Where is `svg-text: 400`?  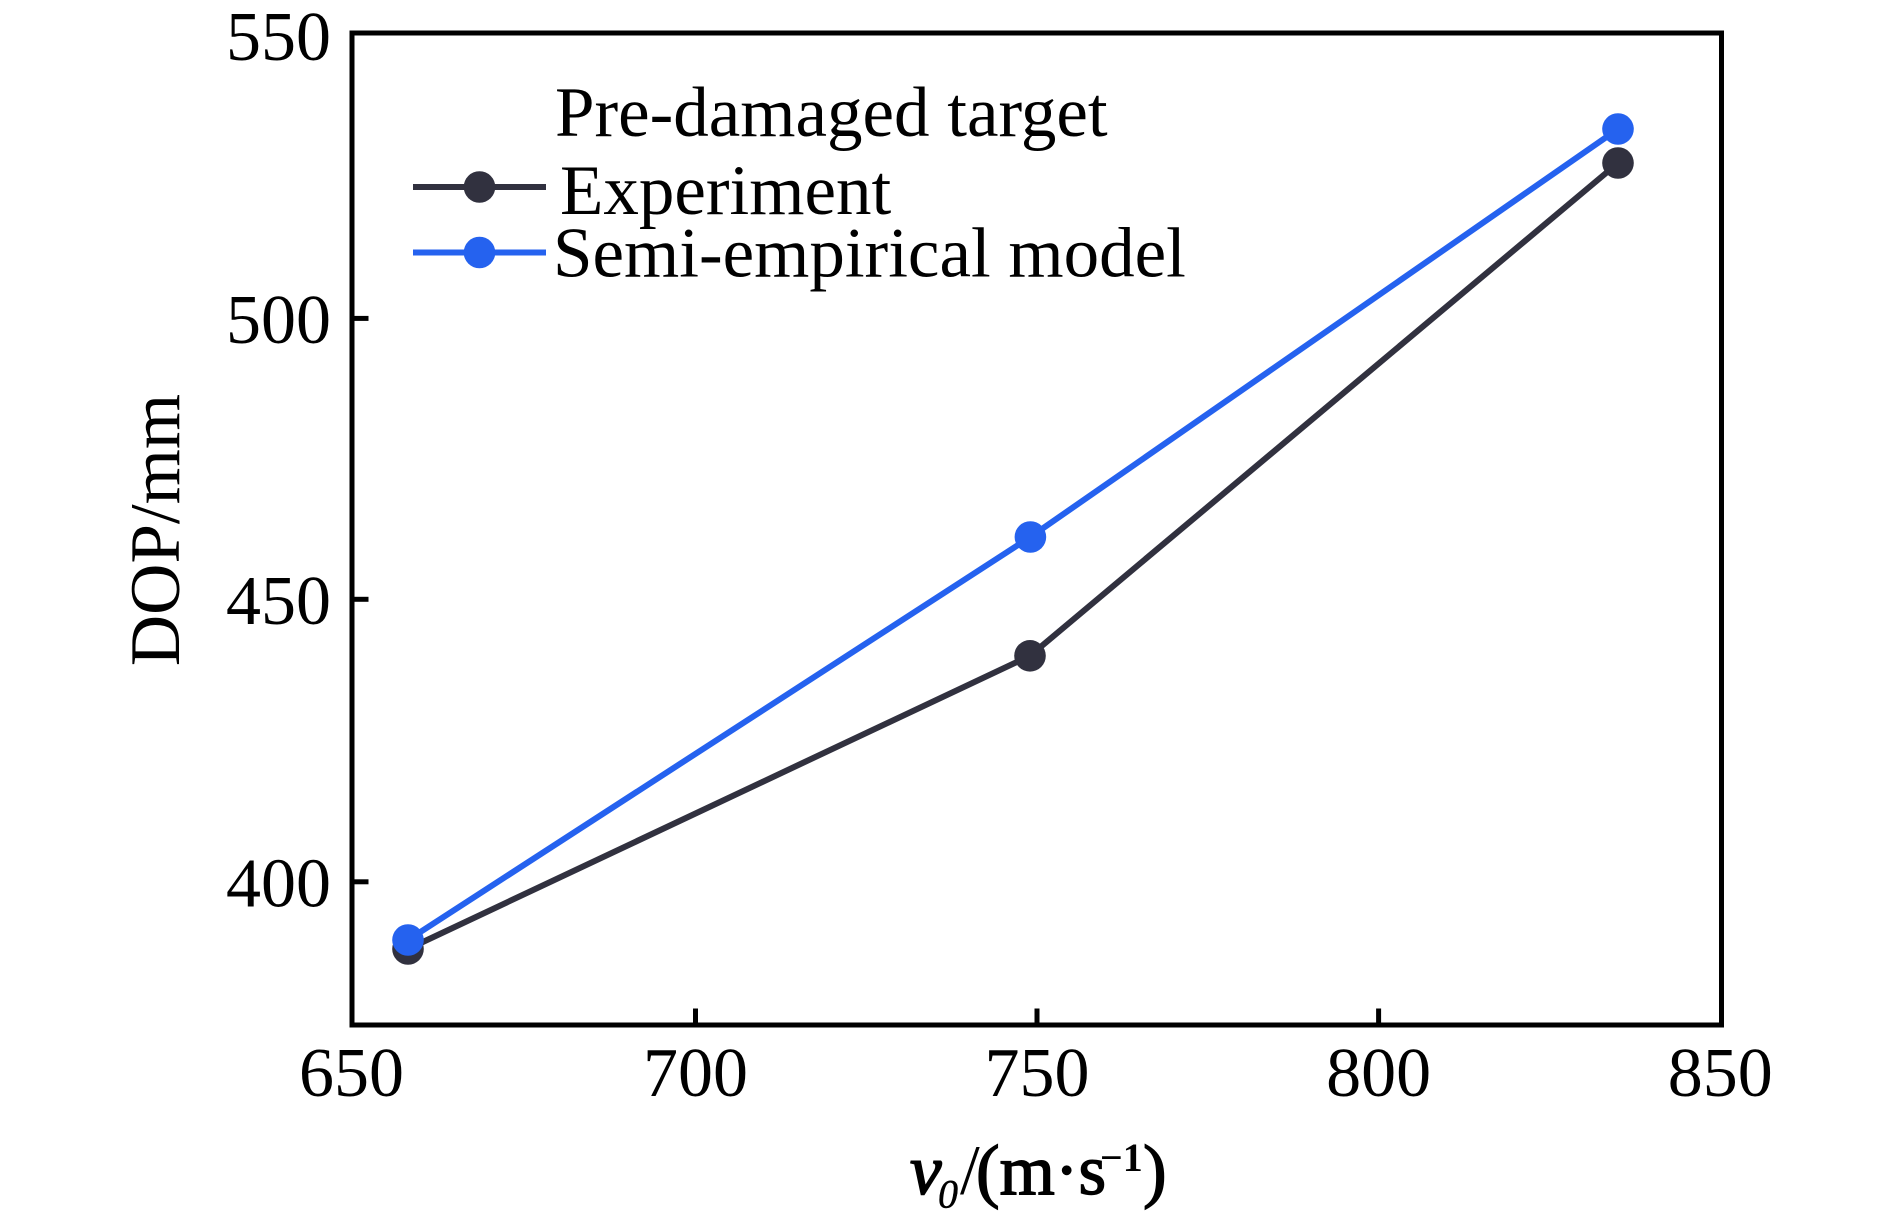
svg-text: 400 is located at coordinates (278, 884).